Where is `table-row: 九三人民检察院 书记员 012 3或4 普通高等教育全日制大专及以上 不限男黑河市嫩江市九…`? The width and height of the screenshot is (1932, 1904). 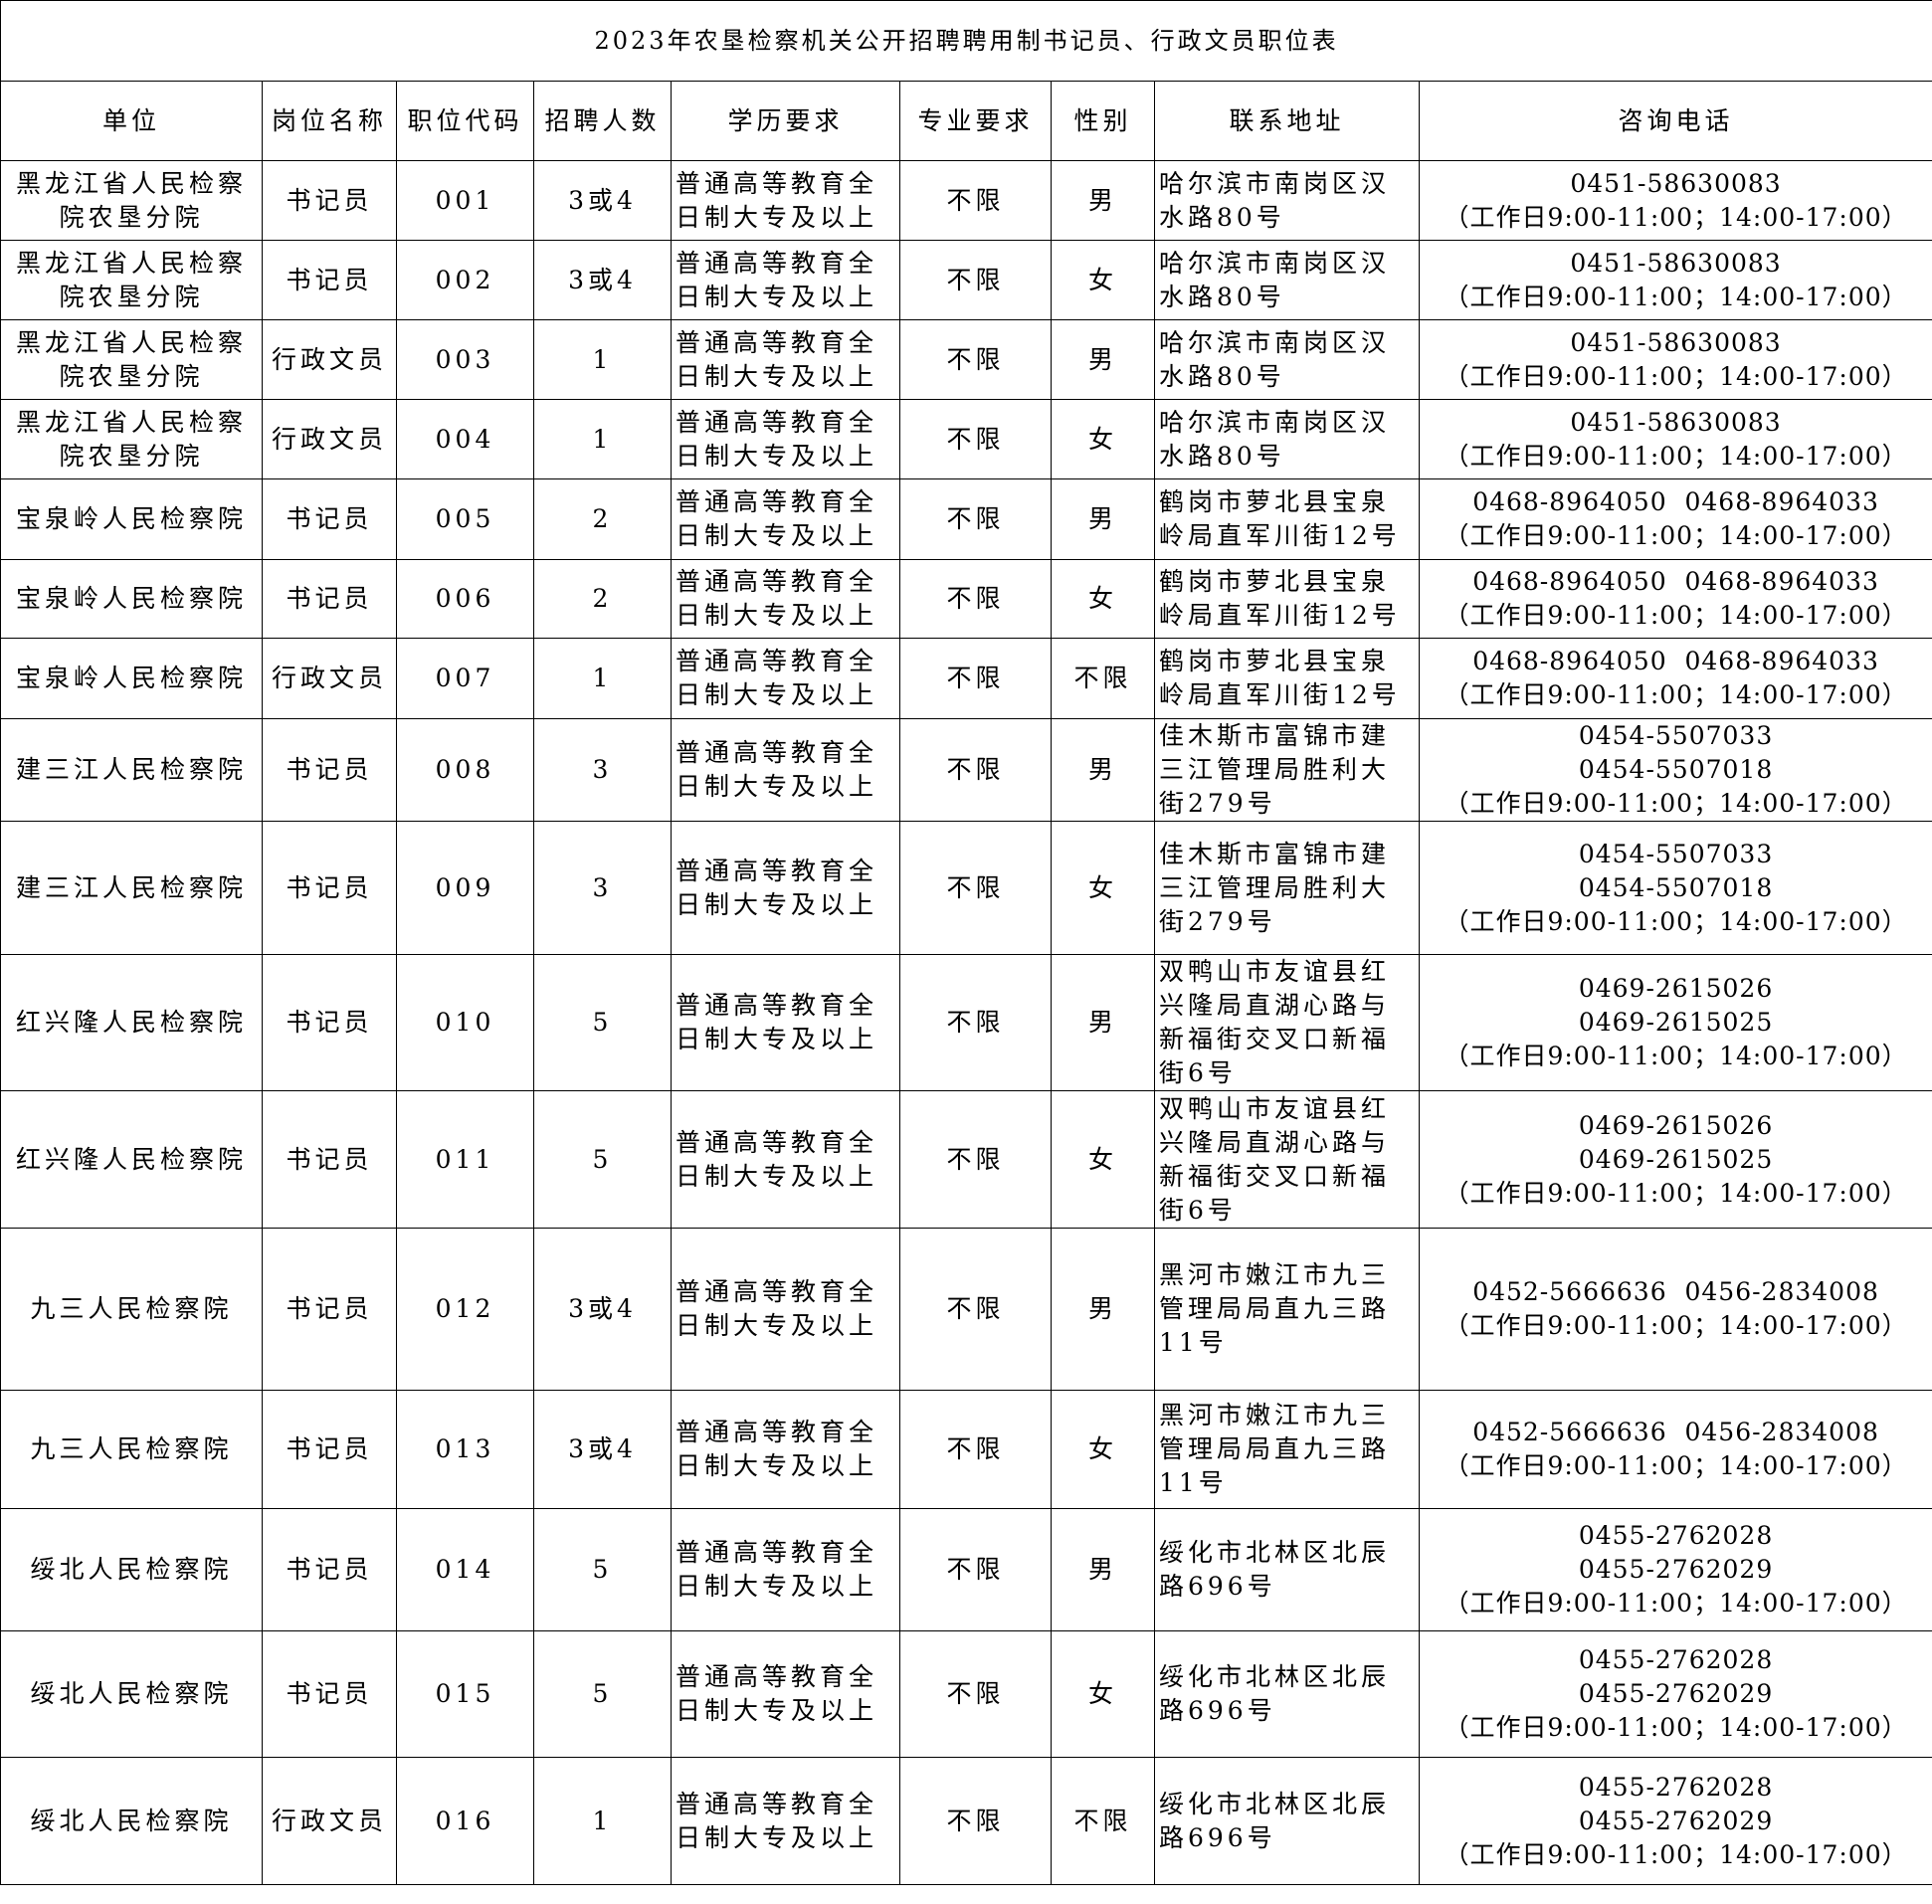 table-row: 九三人民检察院 书记员 012 3或4 普通高等教育全日制大专及以上 不限男黑河市嫩江市九… is located at coordinates (966, 1309).